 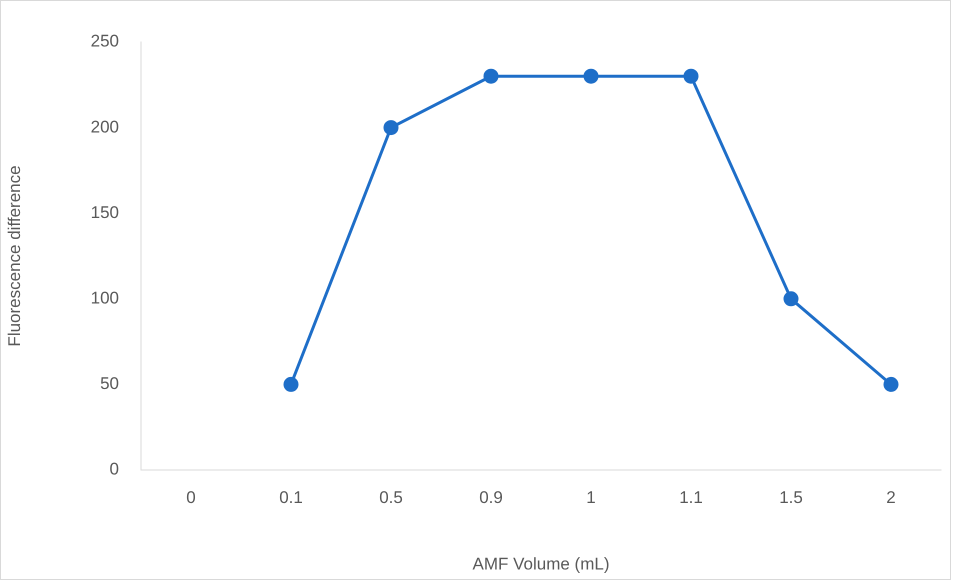 What do you see at coordinates (104, 126) in the screenshot?
I see `y-tick-label: 200` at bounding box center [104, 126].